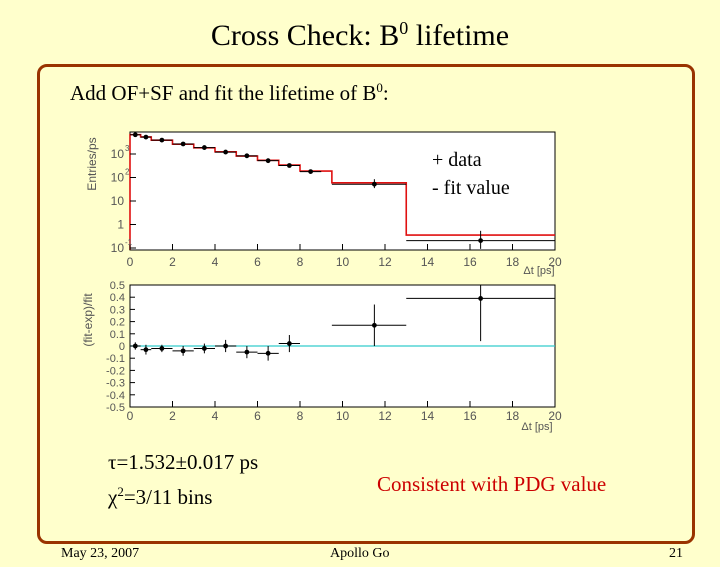 The image size is (720, 567). Describe the element at coordinates (172, 416) in the screenshot. I see `bottom-xtick-label-1: 2` at that location.